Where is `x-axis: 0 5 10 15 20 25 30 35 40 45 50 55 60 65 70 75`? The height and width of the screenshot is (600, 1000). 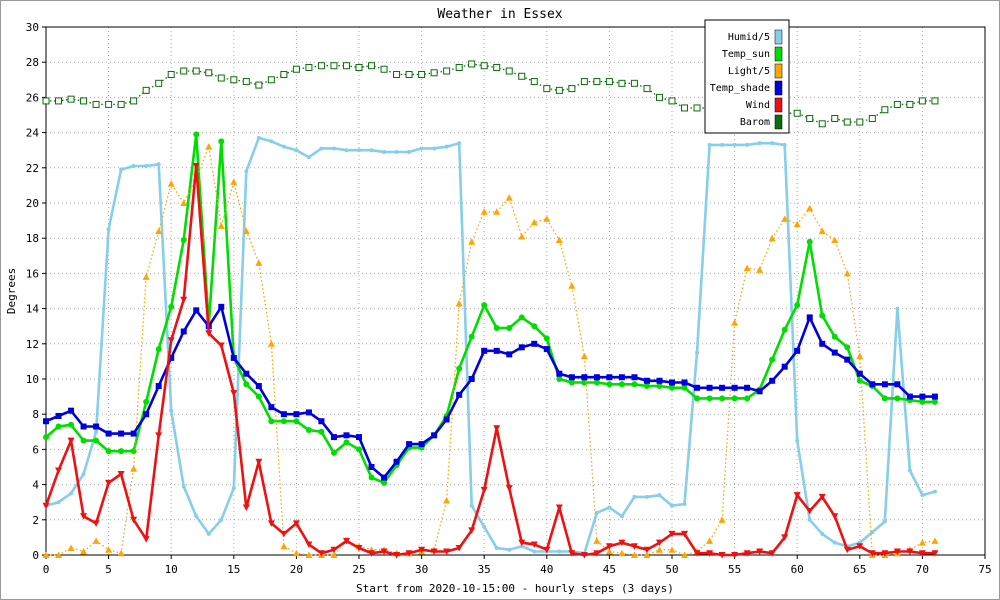 x-axis: 0 5 10 15 20 25 30 35 40 45 50 55 60 65 70 75 is located at coordinates (517, 565).